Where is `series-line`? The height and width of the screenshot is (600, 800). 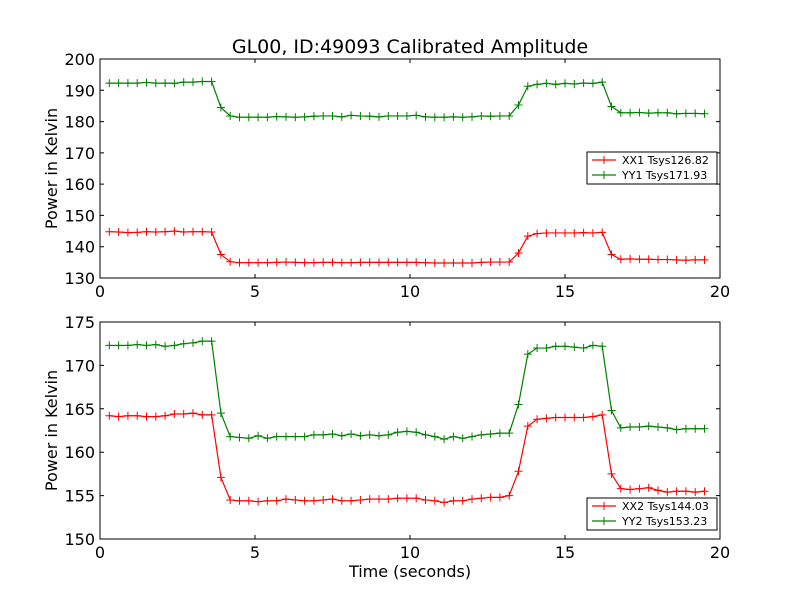 series-line is located at coordinates (407, 458).